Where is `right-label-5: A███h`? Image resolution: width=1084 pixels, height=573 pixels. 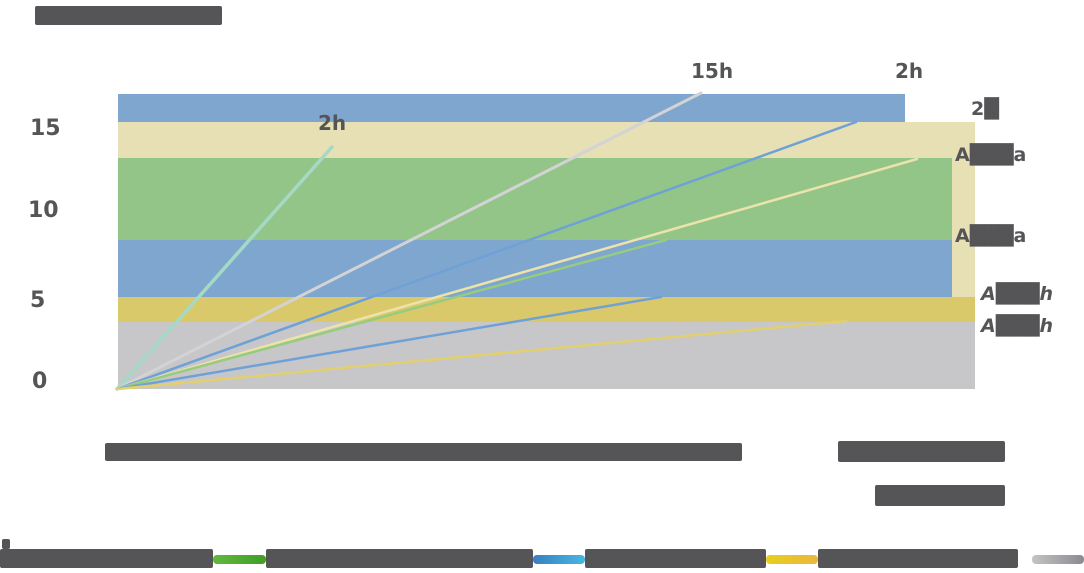
right-label-5: A███h is located at coordinates (1017, 326).